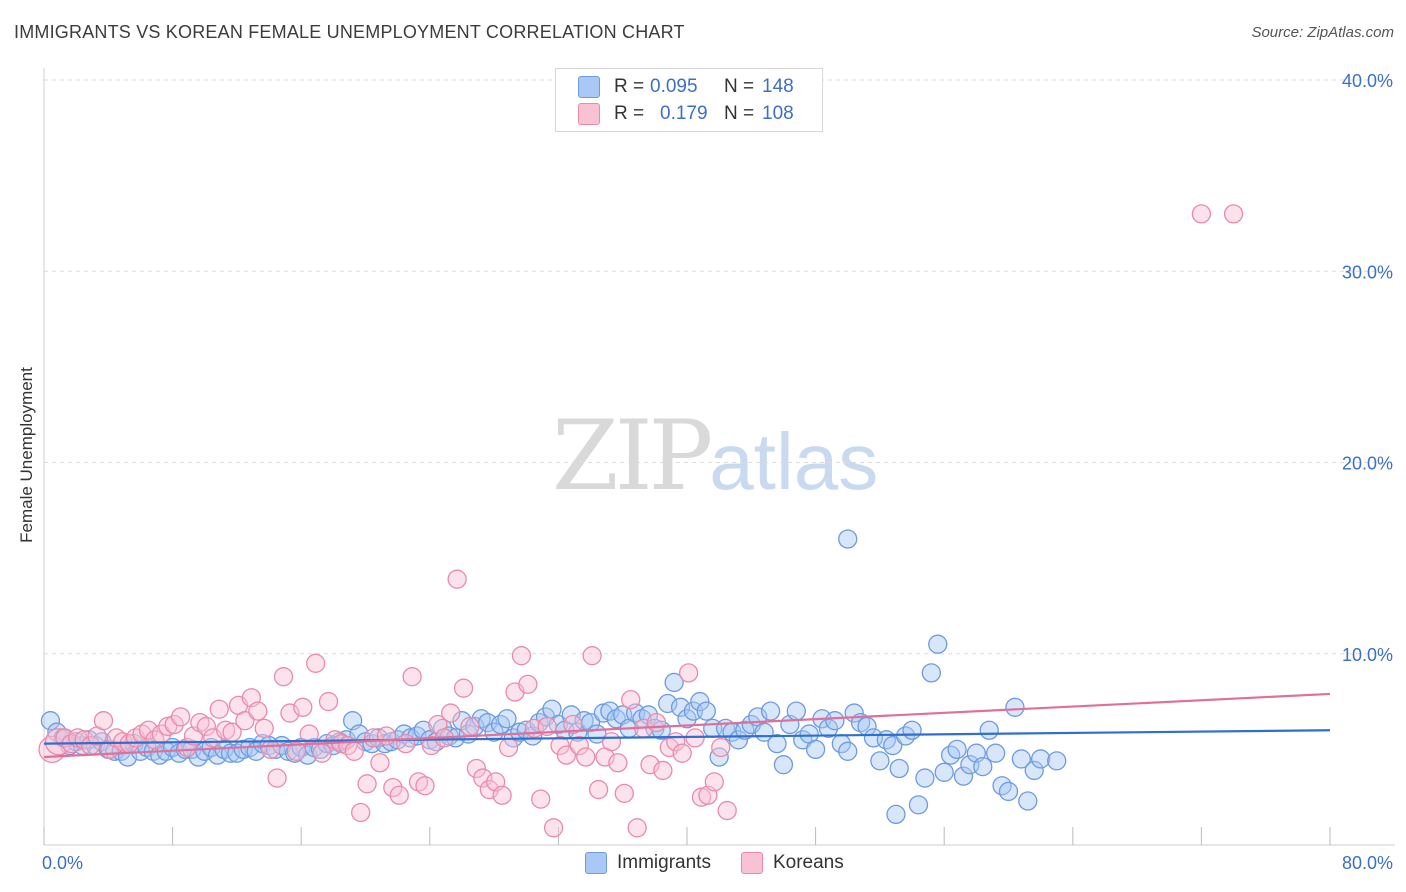 This screenshot has width=1406, height=892. Describe the element at coordinates (632, 456) in the screenshot. I see `watermark-zip: ZIP` at that location.